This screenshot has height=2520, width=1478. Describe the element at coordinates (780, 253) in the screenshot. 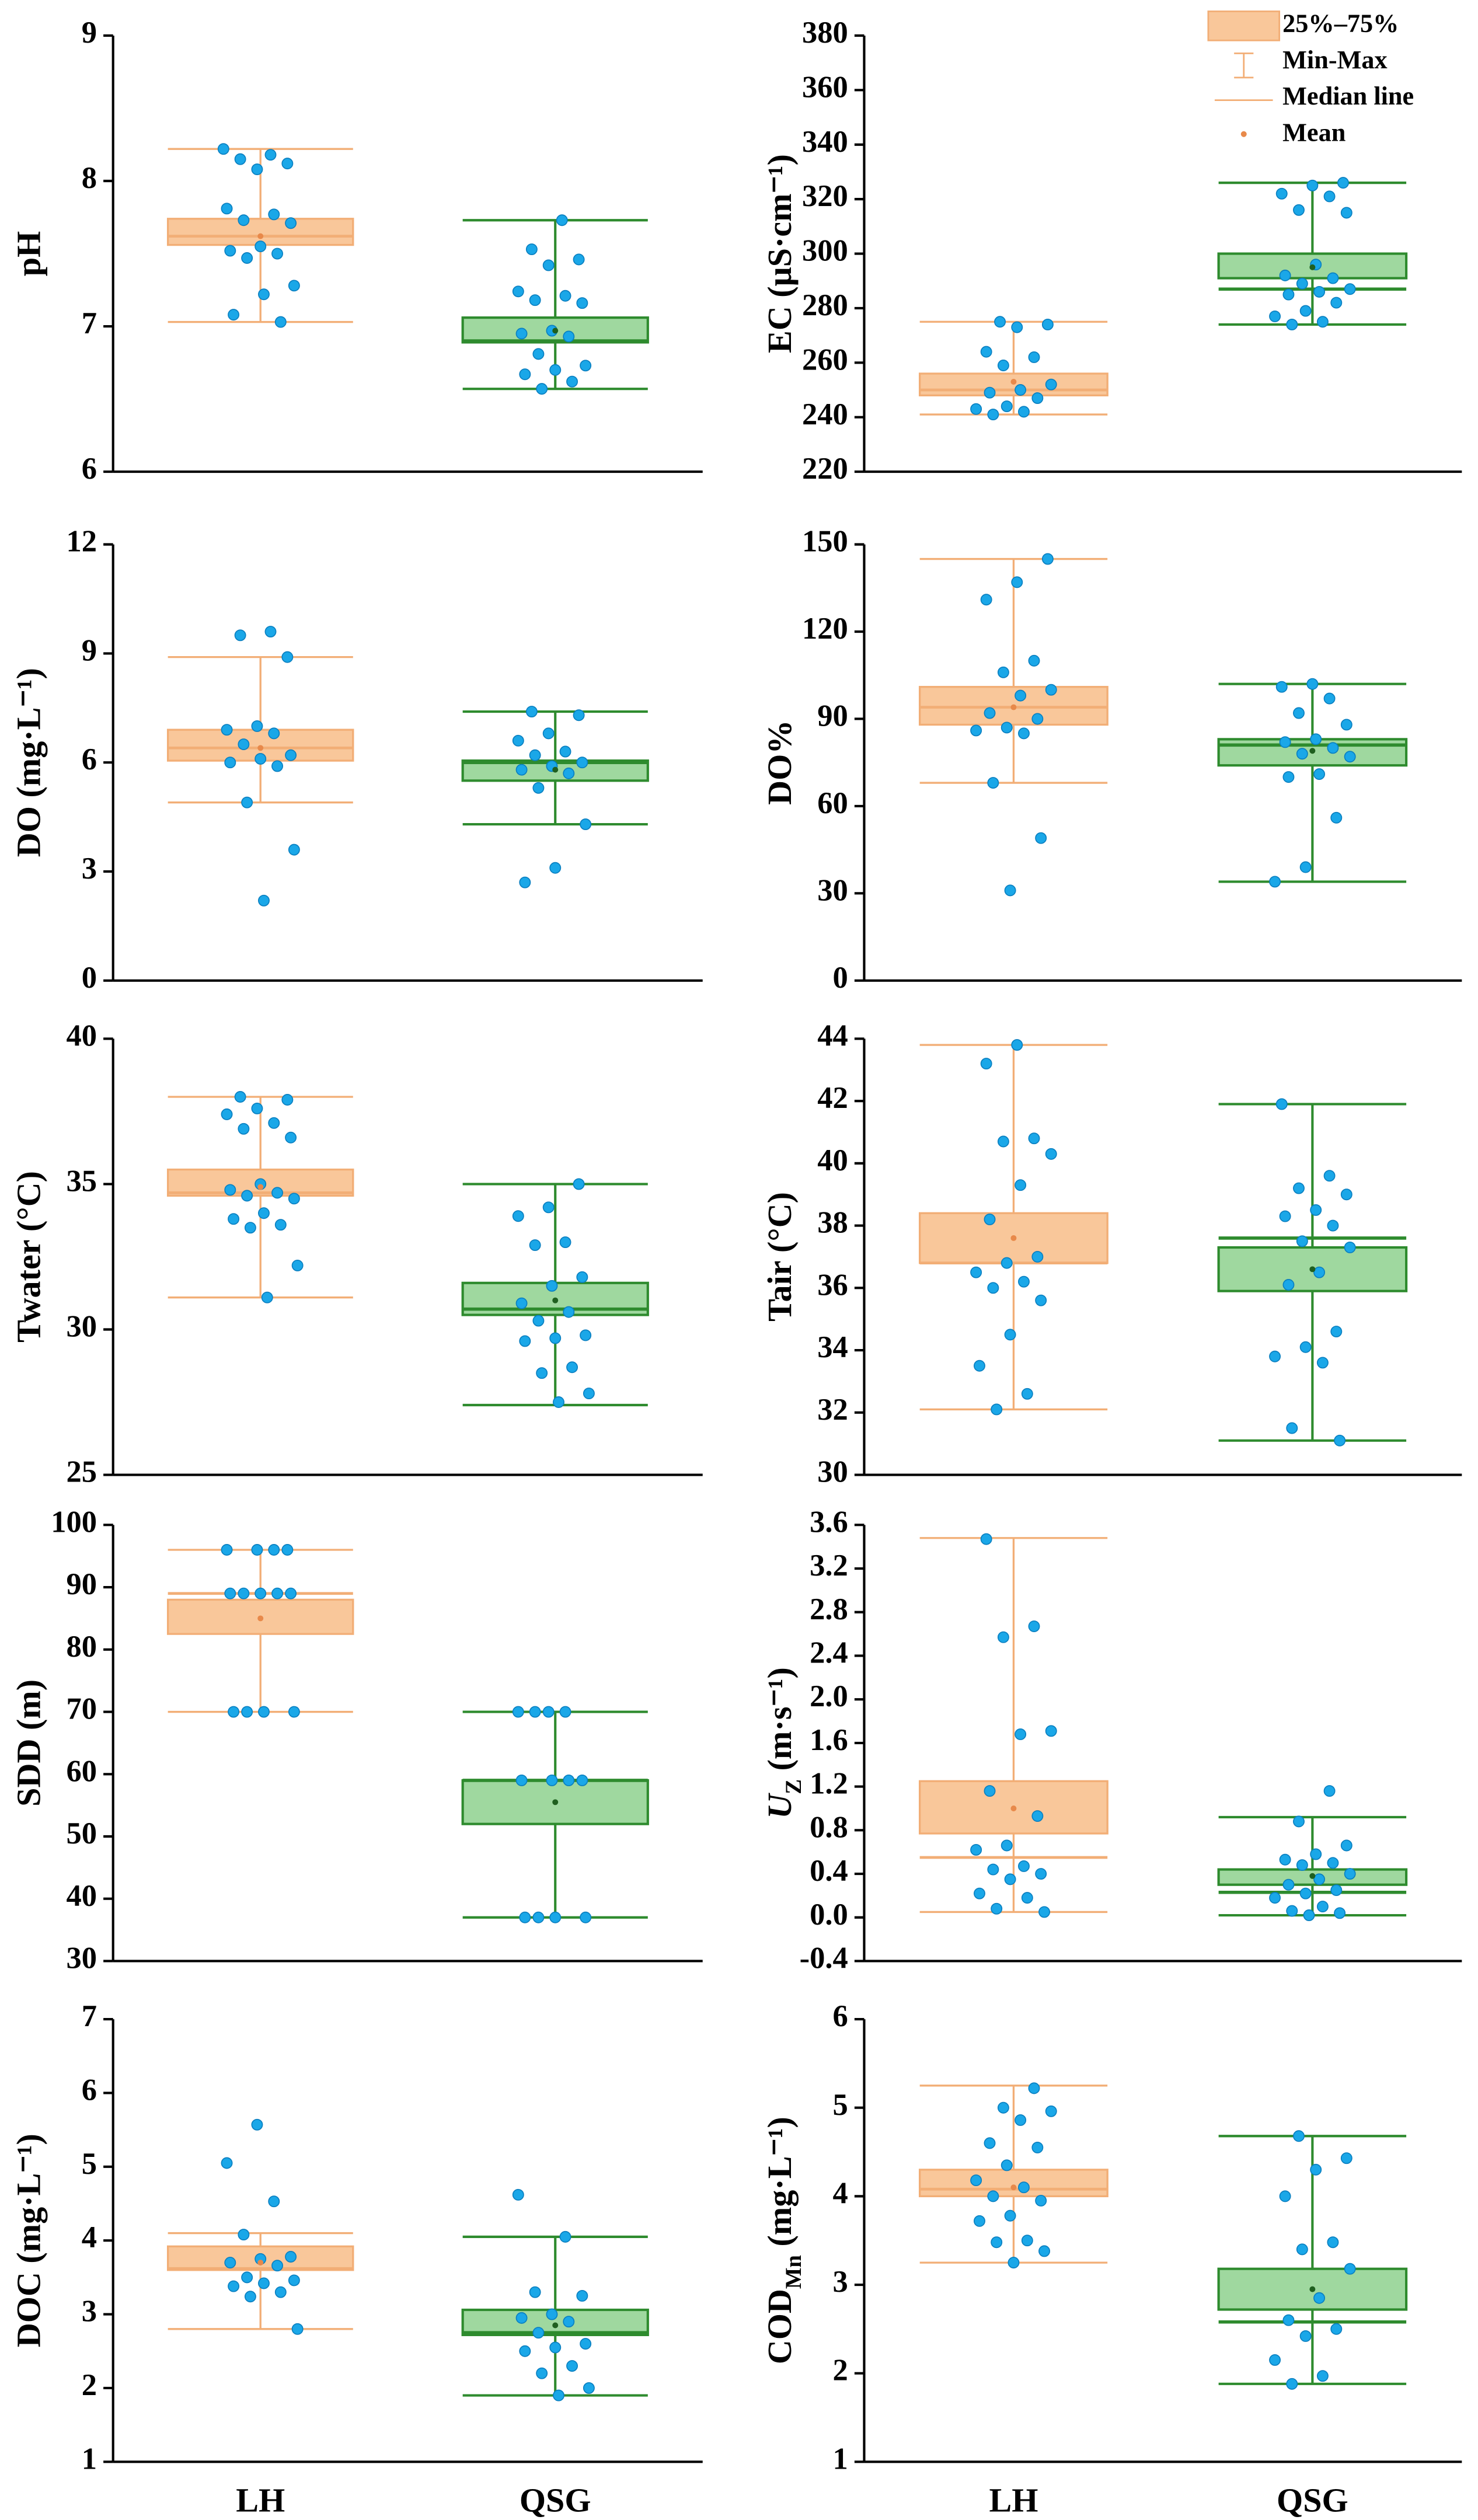

I see `y-axis-label: EC (μS·cm⁻¹)` at that location.